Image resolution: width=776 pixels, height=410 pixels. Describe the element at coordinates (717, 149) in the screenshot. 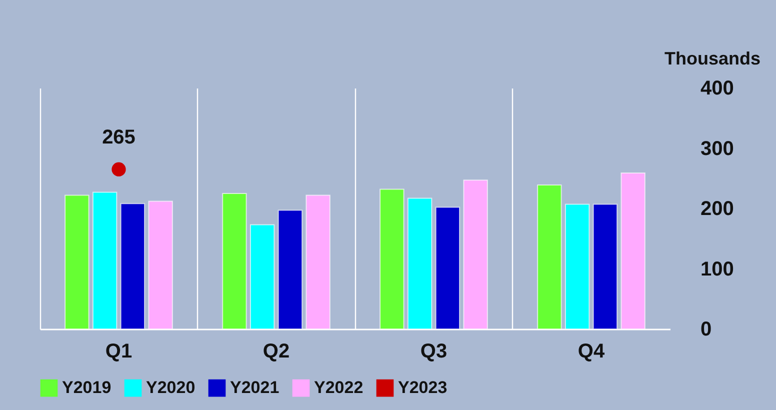

I see `y-tick-label: 300` at that location.